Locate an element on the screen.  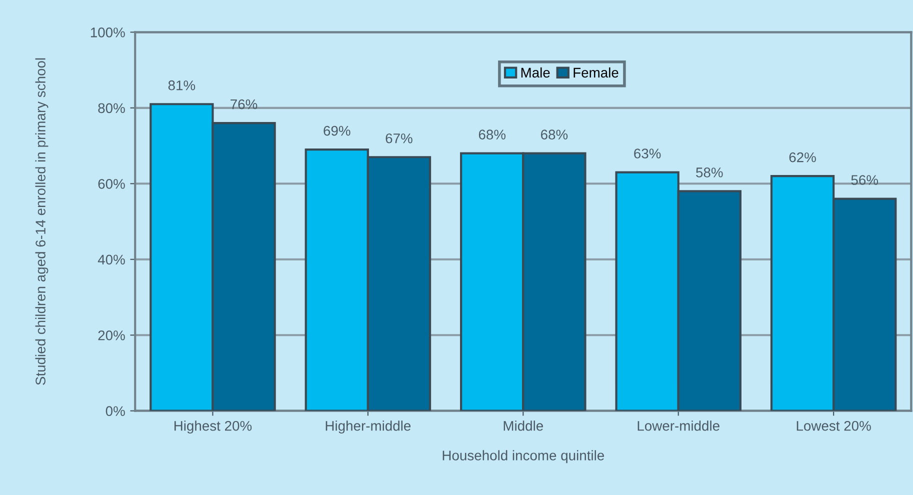
legend-label: Male is located at coordinates (535, 72).